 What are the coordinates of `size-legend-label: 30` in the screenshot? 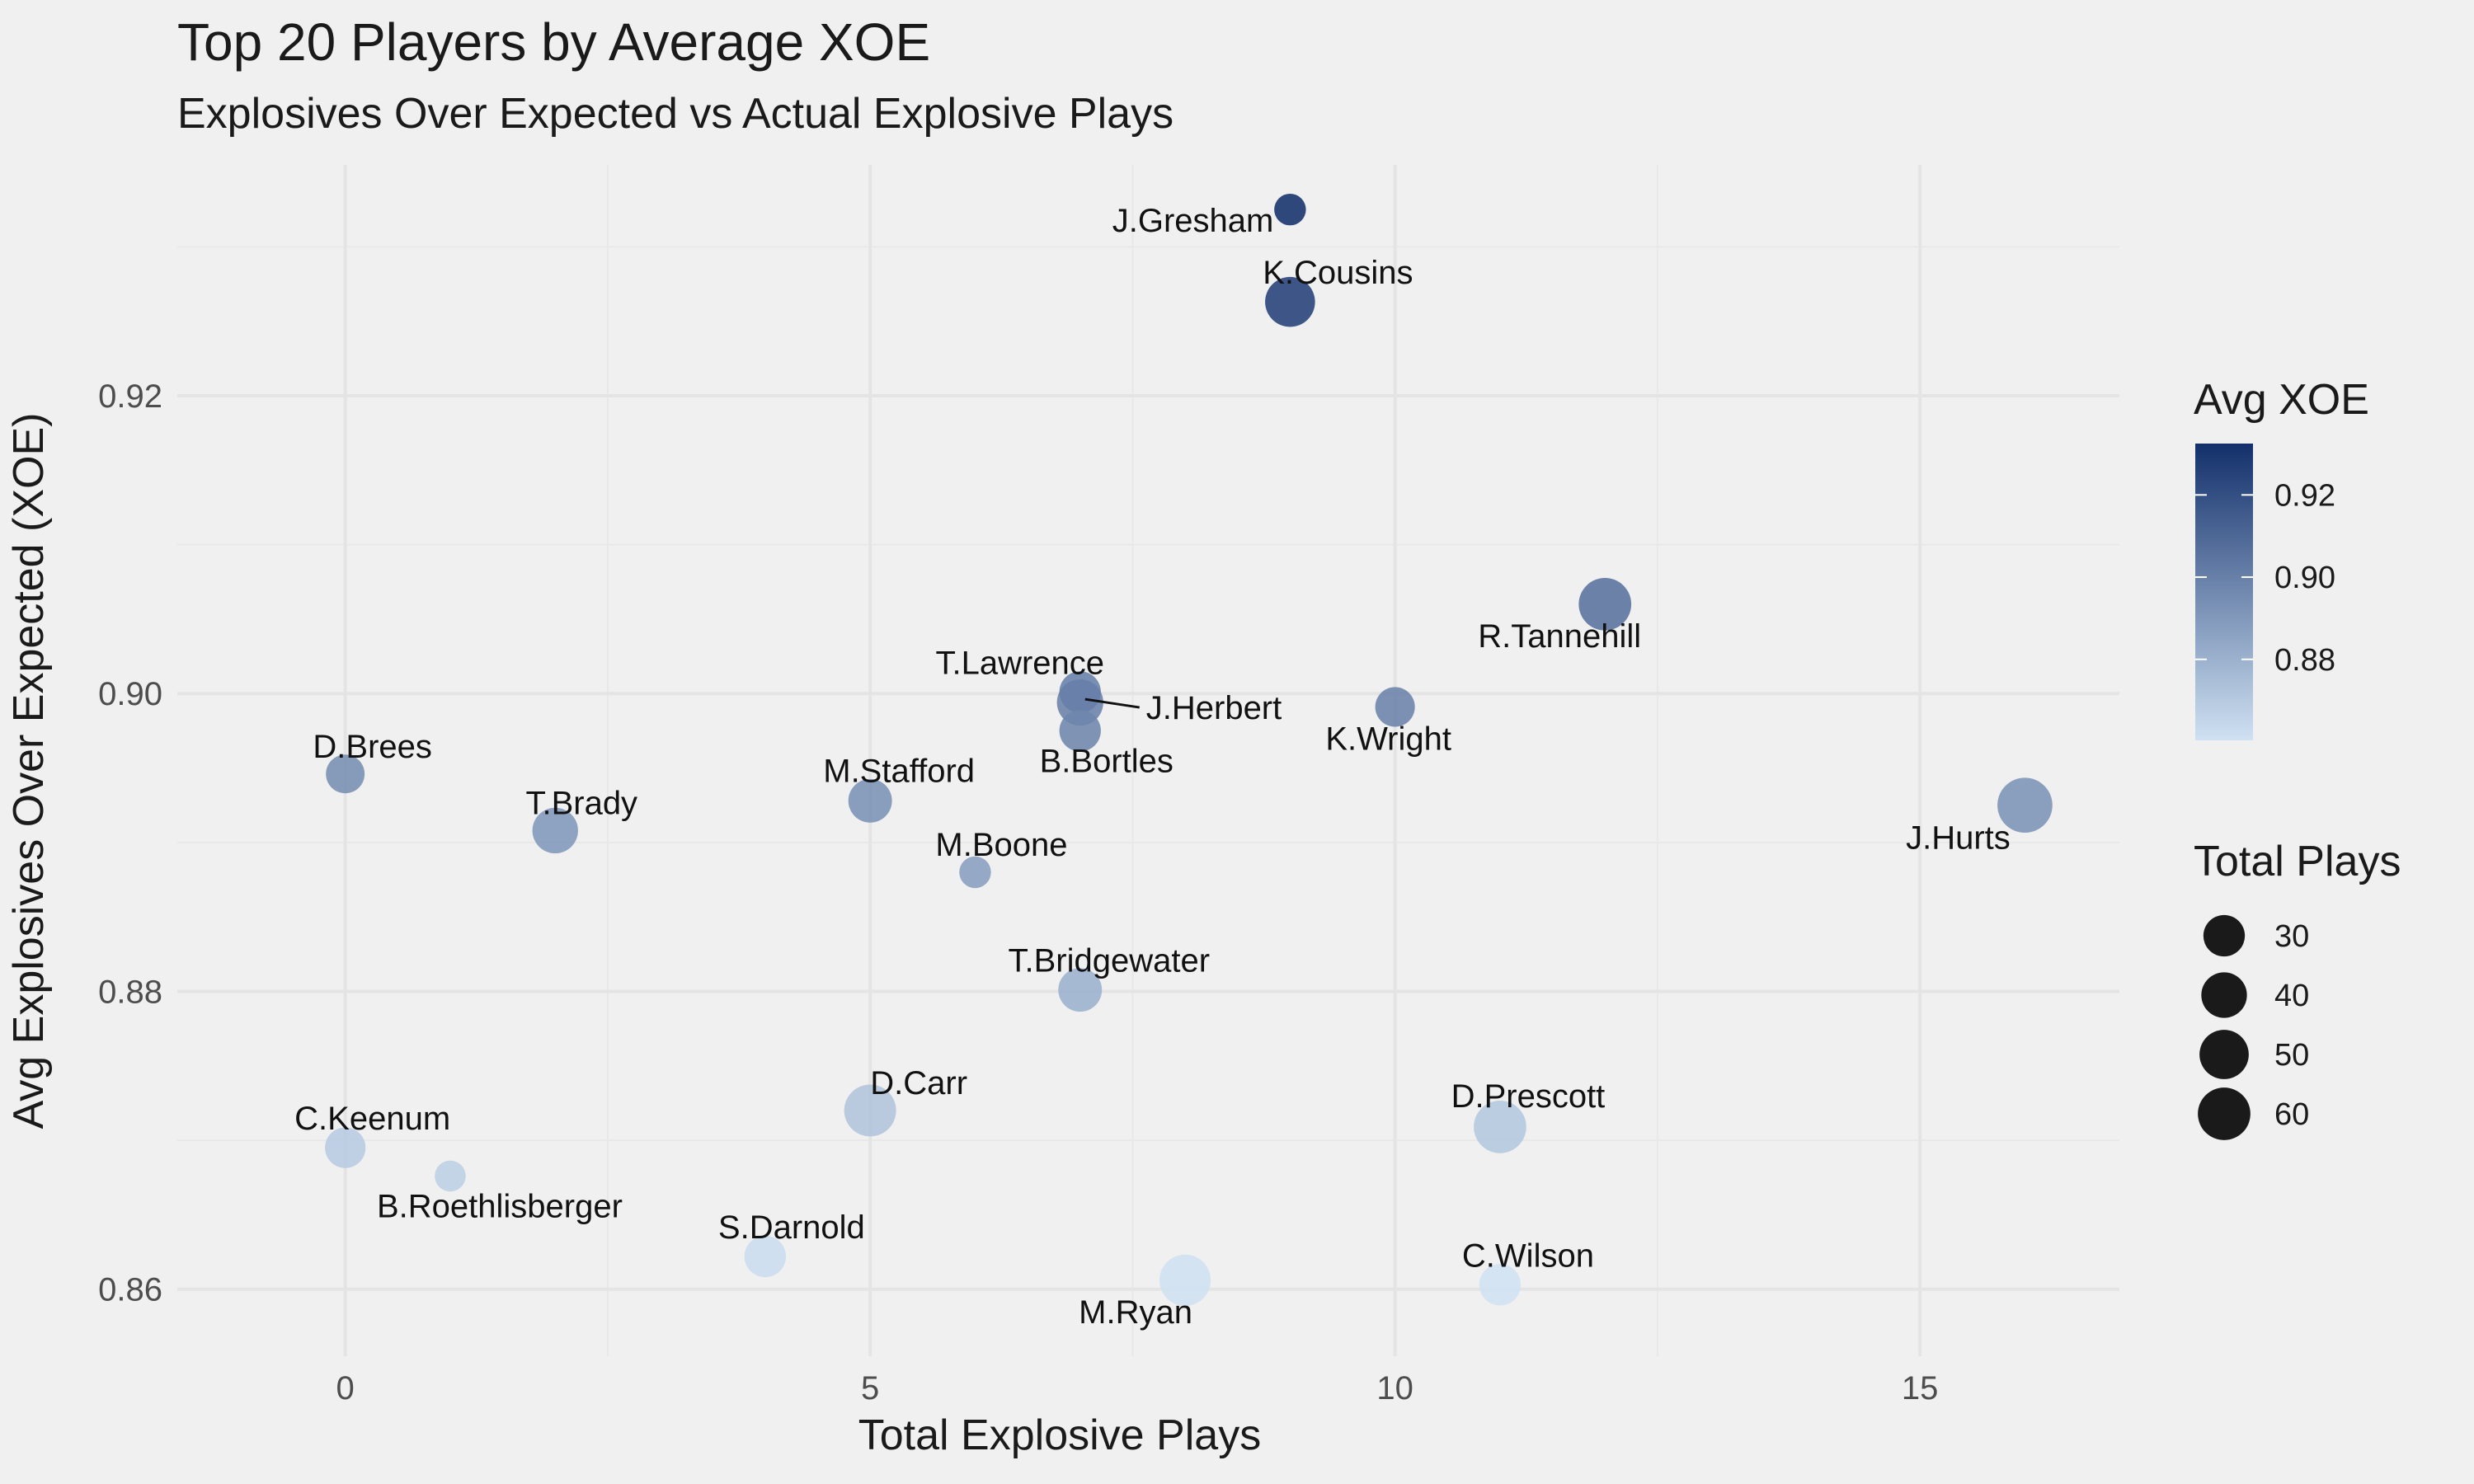 It's located at (2291, 937).